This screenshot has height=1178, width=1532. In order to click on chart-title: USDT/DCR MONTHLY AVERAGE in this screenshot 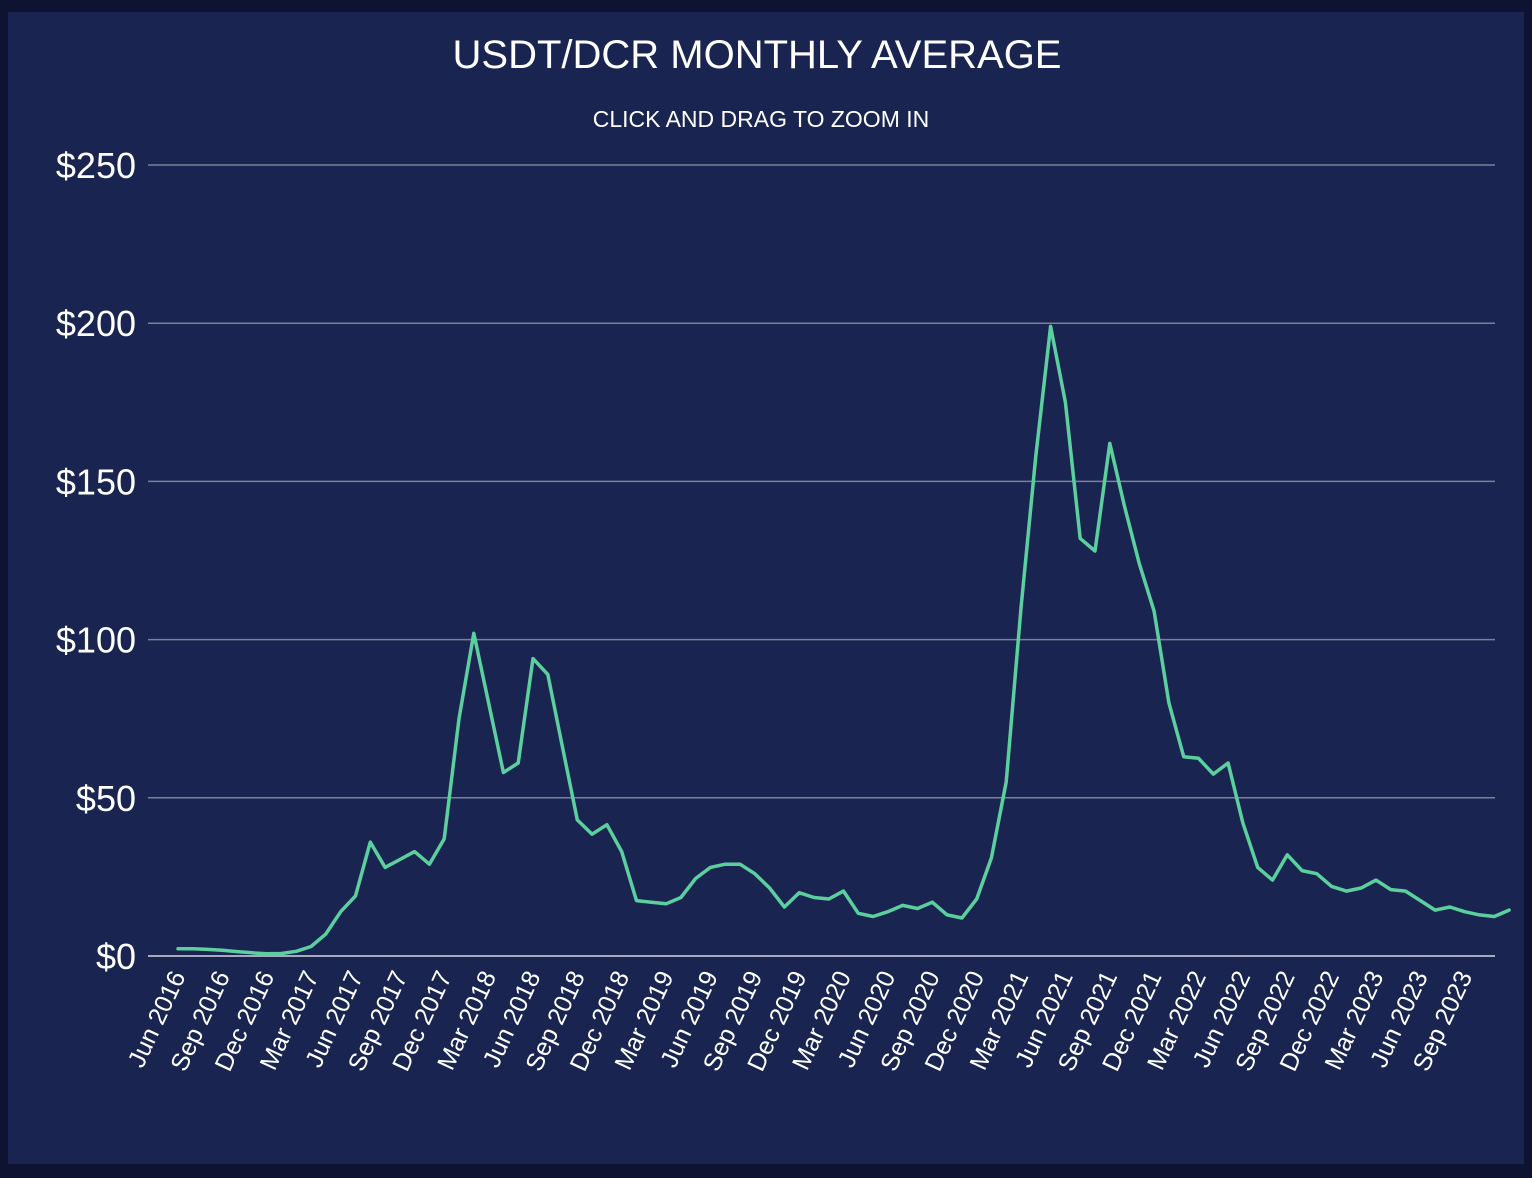, I will do `click(757, 55)`.